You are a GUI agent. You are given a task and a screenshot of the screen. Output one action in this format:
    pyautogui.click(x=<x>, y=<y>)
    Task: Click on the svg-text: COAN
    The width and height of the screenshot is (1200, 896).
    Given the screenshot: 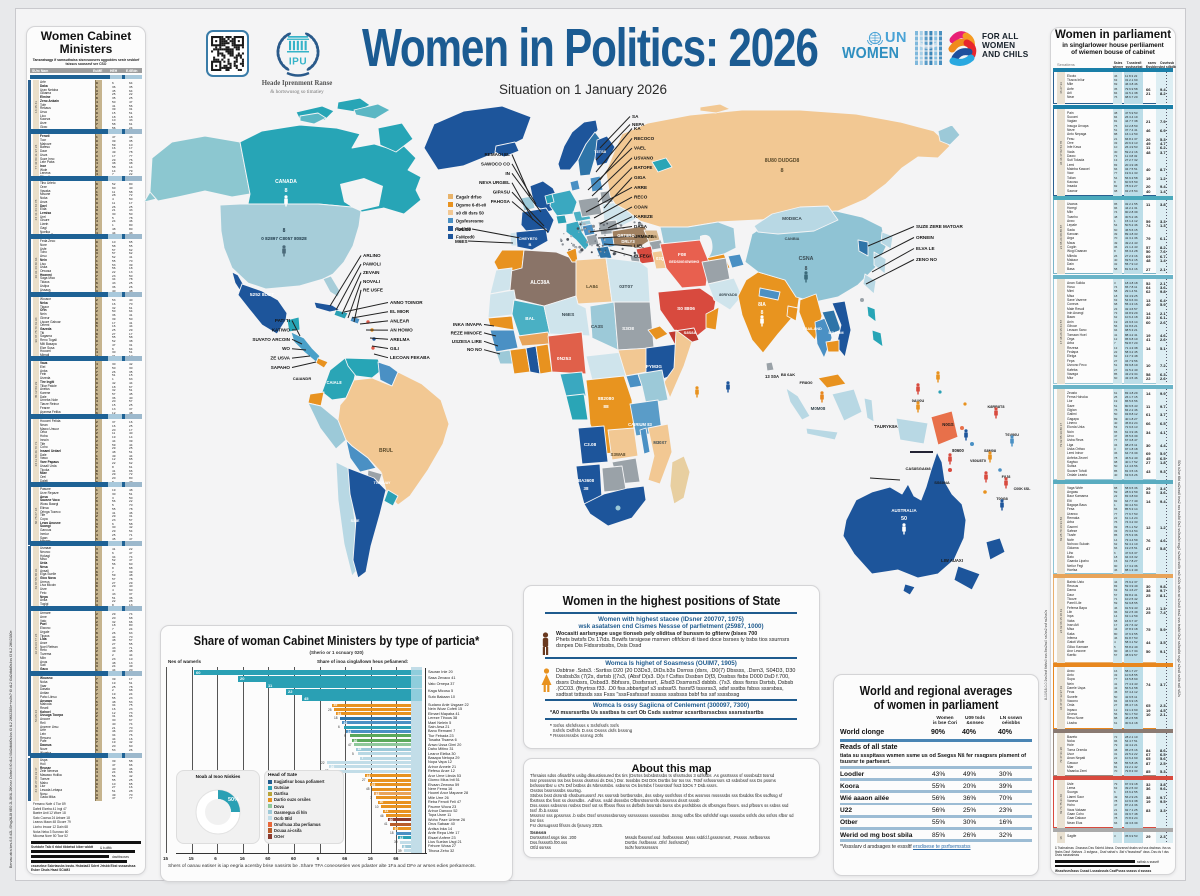 What is the action you would take?
    pyautogui.click(x=641, y=206)
    